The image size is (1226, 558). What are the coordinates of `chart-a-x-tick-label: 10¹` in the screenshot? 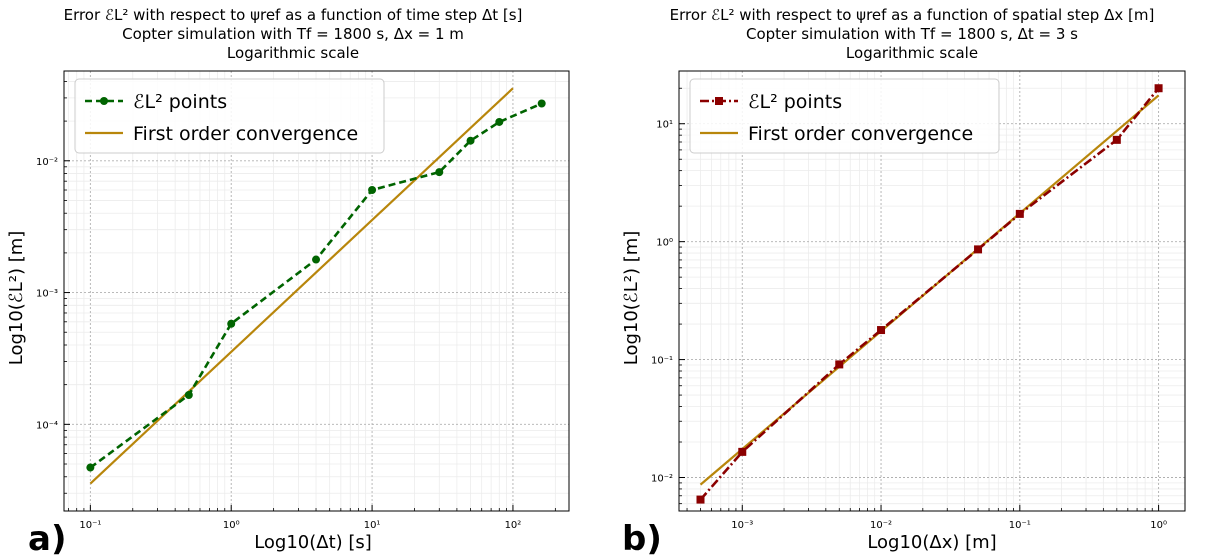 It's located at (372, 525).